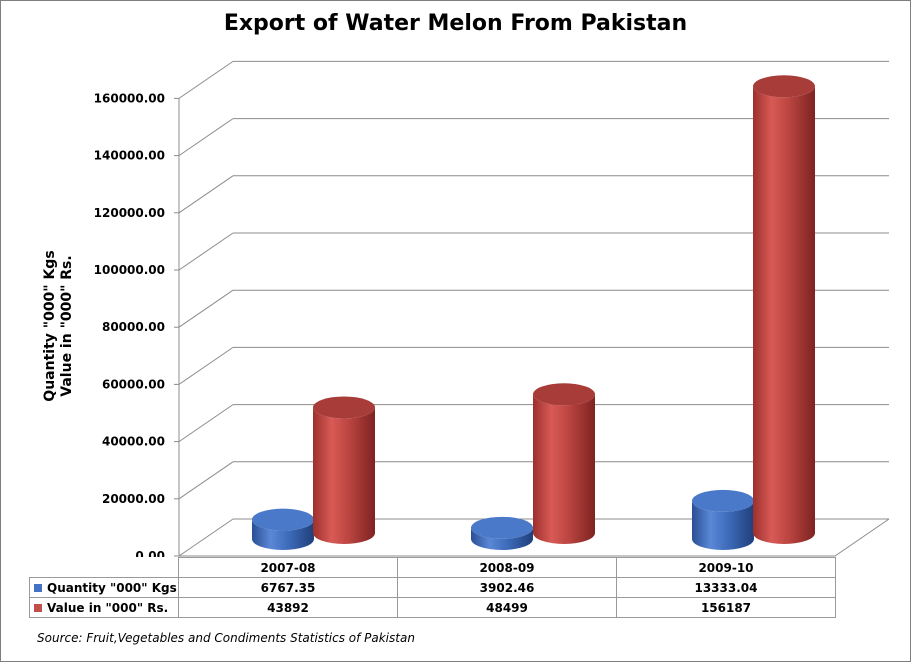  I want to click on y-tick-label: 40000.00, so click(133, 442).